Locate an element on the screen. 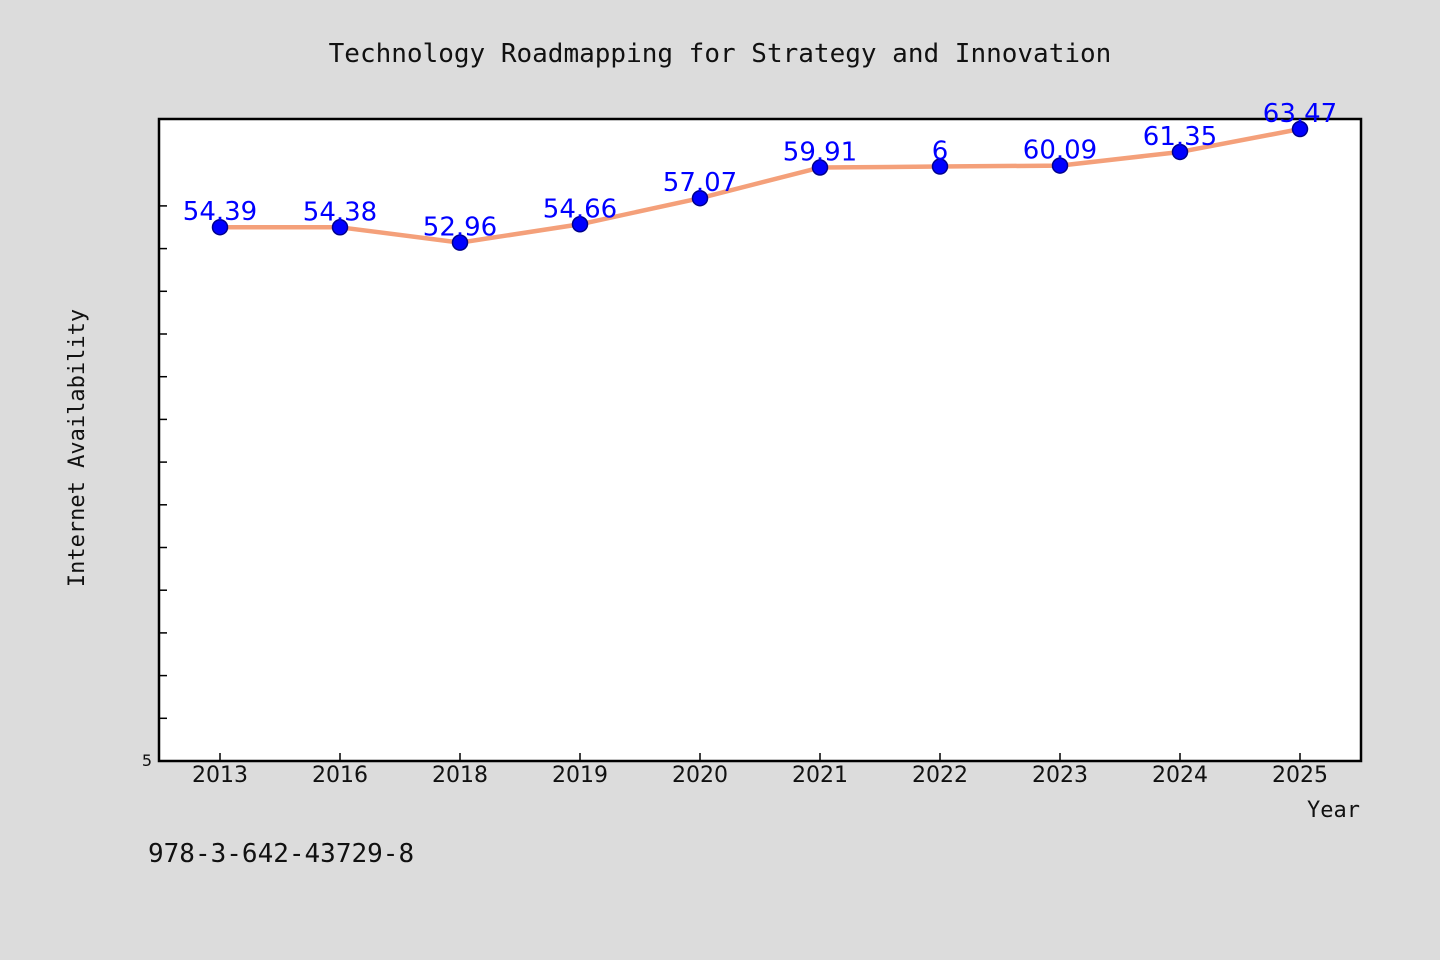 The height and width of the screenshot is (960, 1440). series-markers is located at coordinates (760, 185).